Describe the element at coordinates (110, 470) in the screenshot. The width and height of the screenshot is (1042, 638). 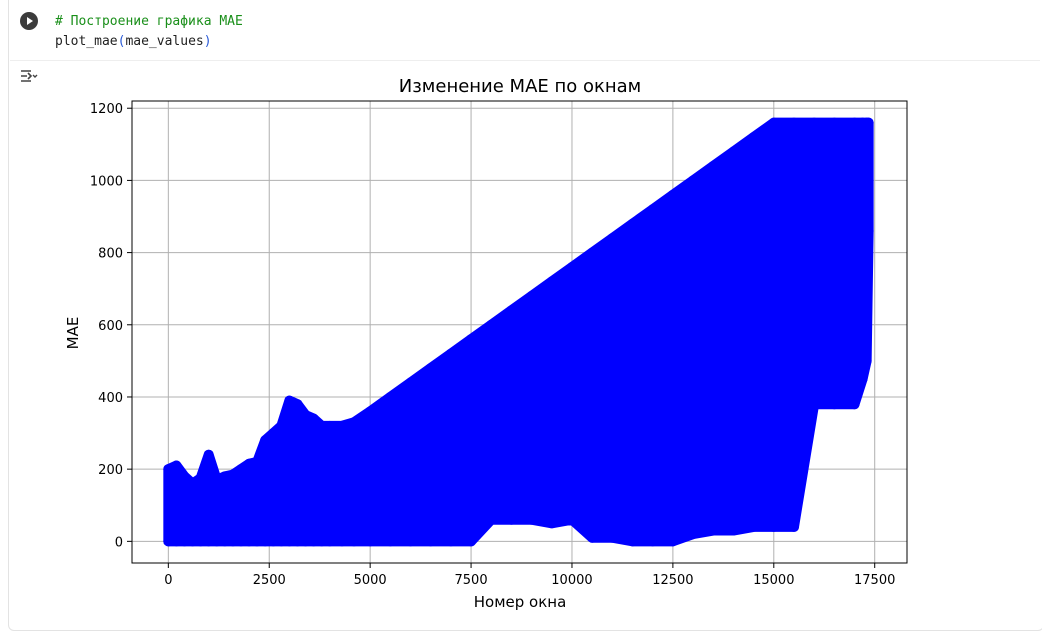
I see `y-tick-label: 200` at that location.